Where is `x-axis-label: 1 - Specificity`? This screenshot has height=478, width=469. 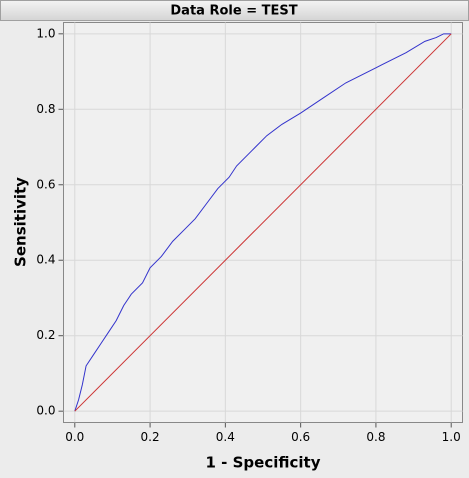
x-axis-label: 1 - Specificity is located at coordinates (263, 463).